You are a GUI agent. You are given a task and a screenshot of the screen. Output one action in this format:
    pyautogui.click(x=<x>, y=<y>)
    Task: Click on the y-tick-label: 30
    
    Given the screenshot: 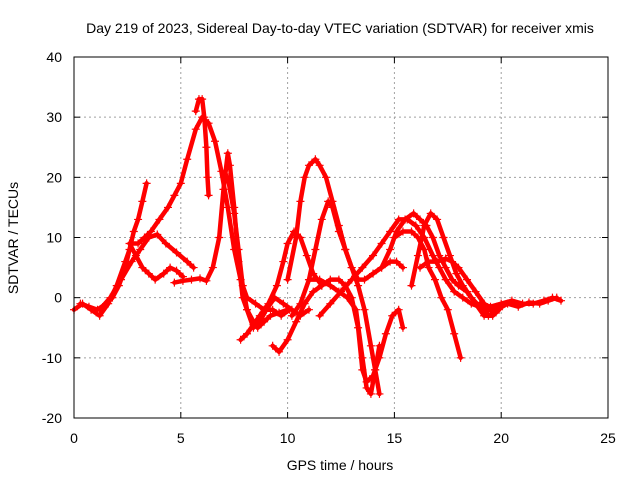 What is the action you would take?
    pyautogui.click(x=54, y=117)
    